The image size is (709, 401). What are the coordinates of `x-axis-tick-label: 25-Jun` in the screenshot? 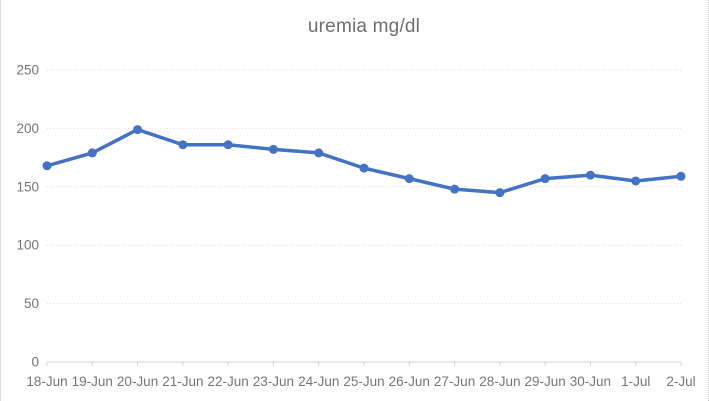 It's located at (363, 381).